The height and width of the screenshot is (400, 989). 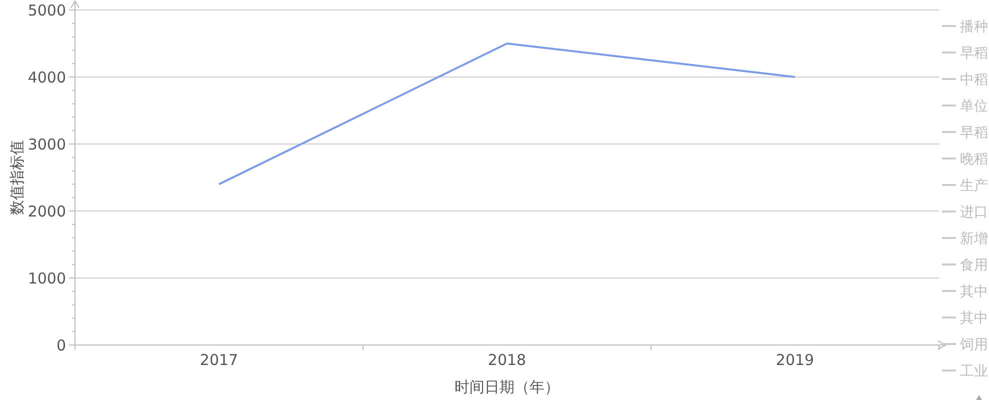 What do you see at coordinates (974, 80) in the screenshot?
I see `legend-label: 中稻` at bounding box center [974, 80].